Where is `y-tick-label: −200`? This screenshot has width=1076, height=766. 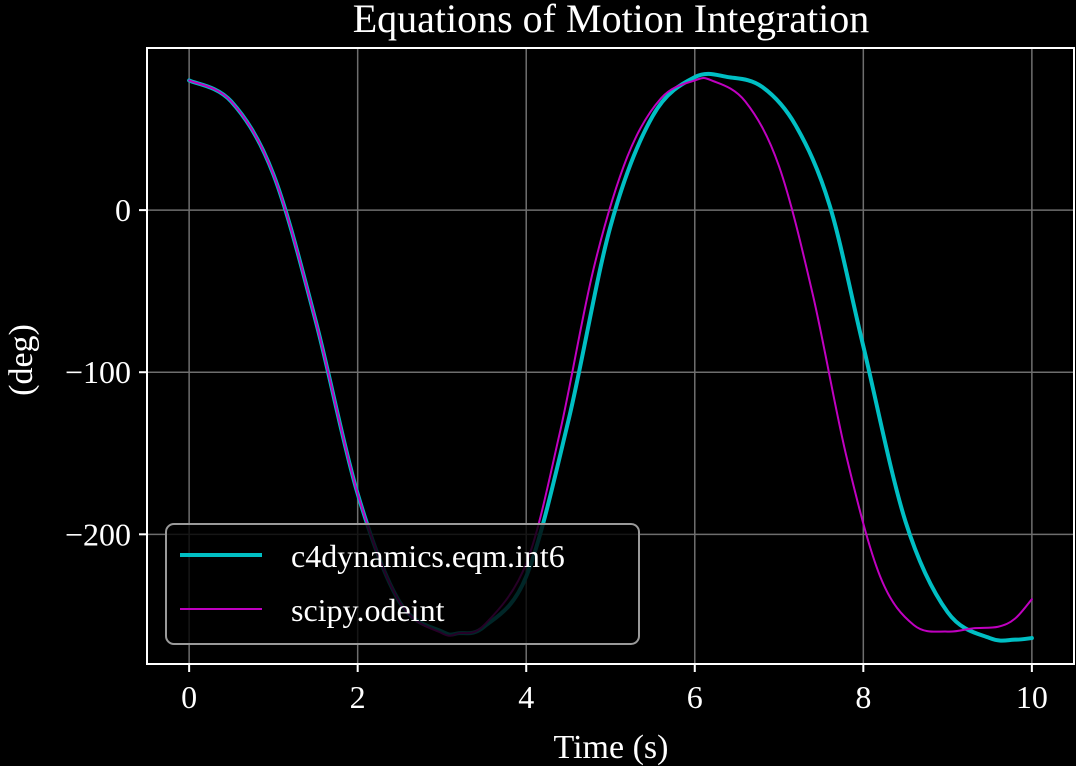 y-tick-label: −200 is located at coordinates (98, 534).